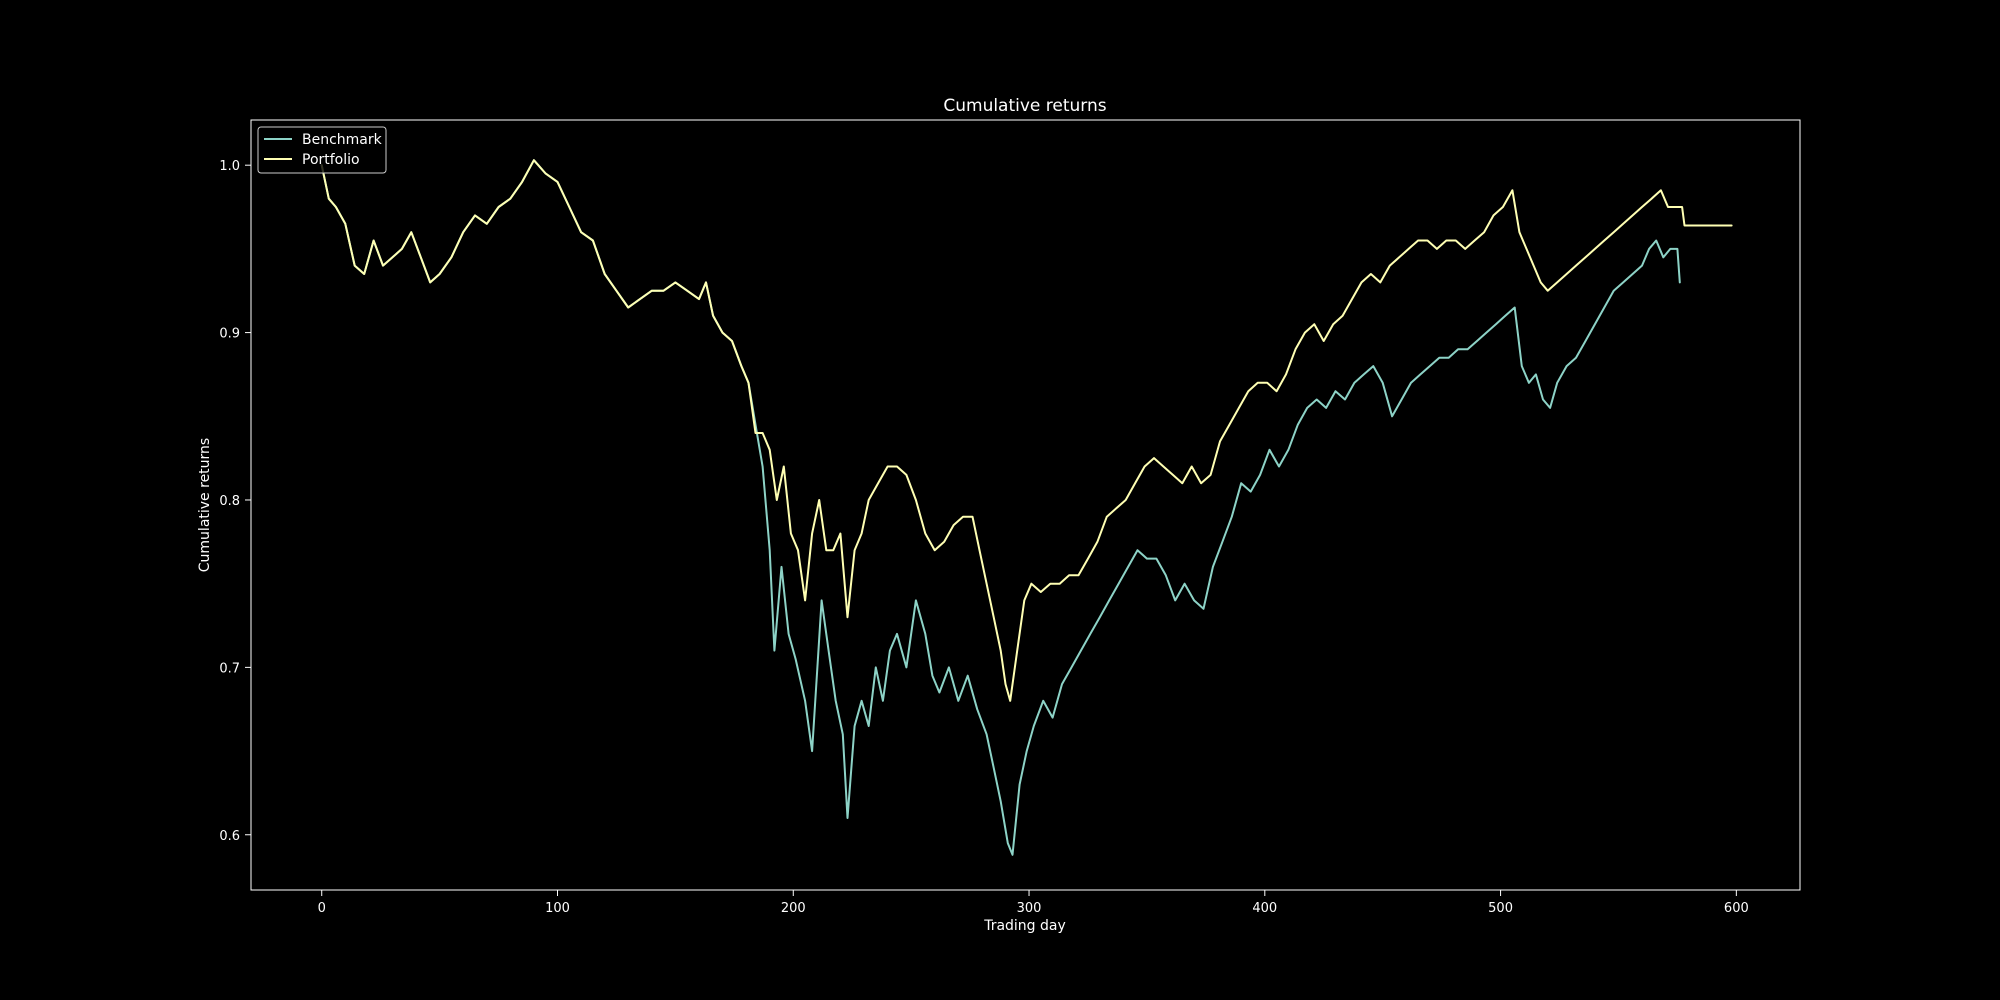 The height and width of the screenshot is (1000, 2000). What do you see at coordinates (1264, 908) in the screenshot?
I see `x-tick-label: 400` at bounding box center [1264, 908].